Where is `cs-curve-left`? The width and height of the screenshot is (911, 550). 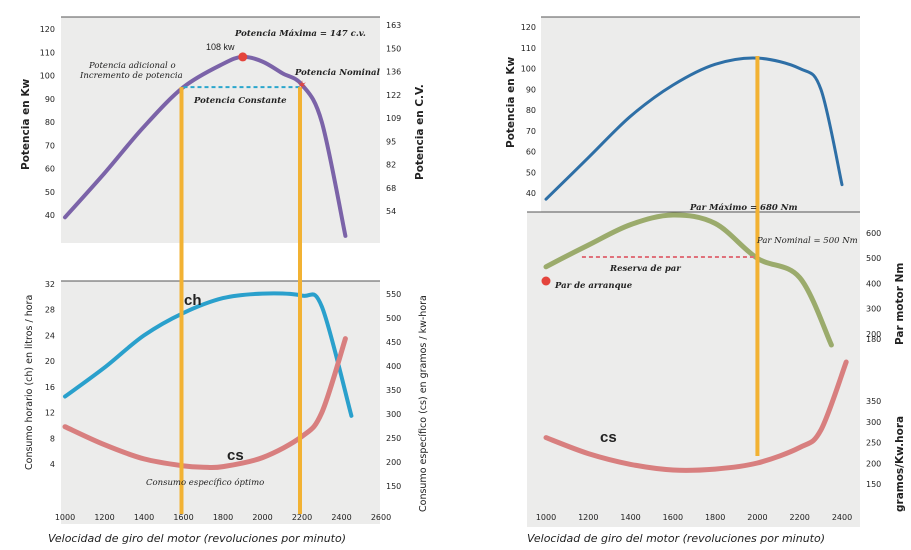
cs-curve-left is located at coordinates (205, 403).